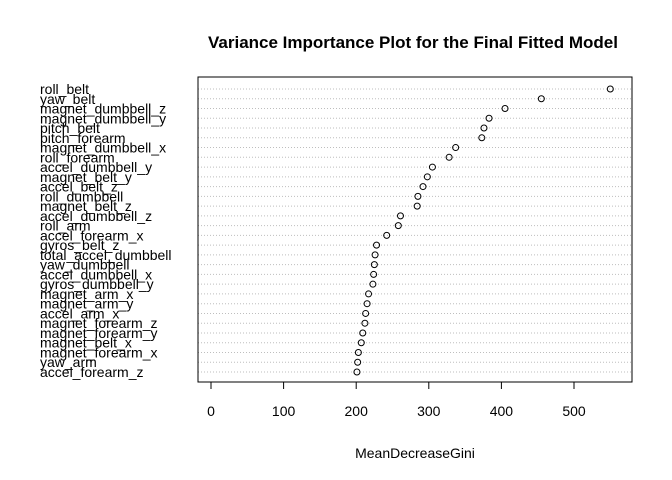  I want to click on y-tick-label-accel_forearm_z: accel_forearm_z, so click(92, 372).